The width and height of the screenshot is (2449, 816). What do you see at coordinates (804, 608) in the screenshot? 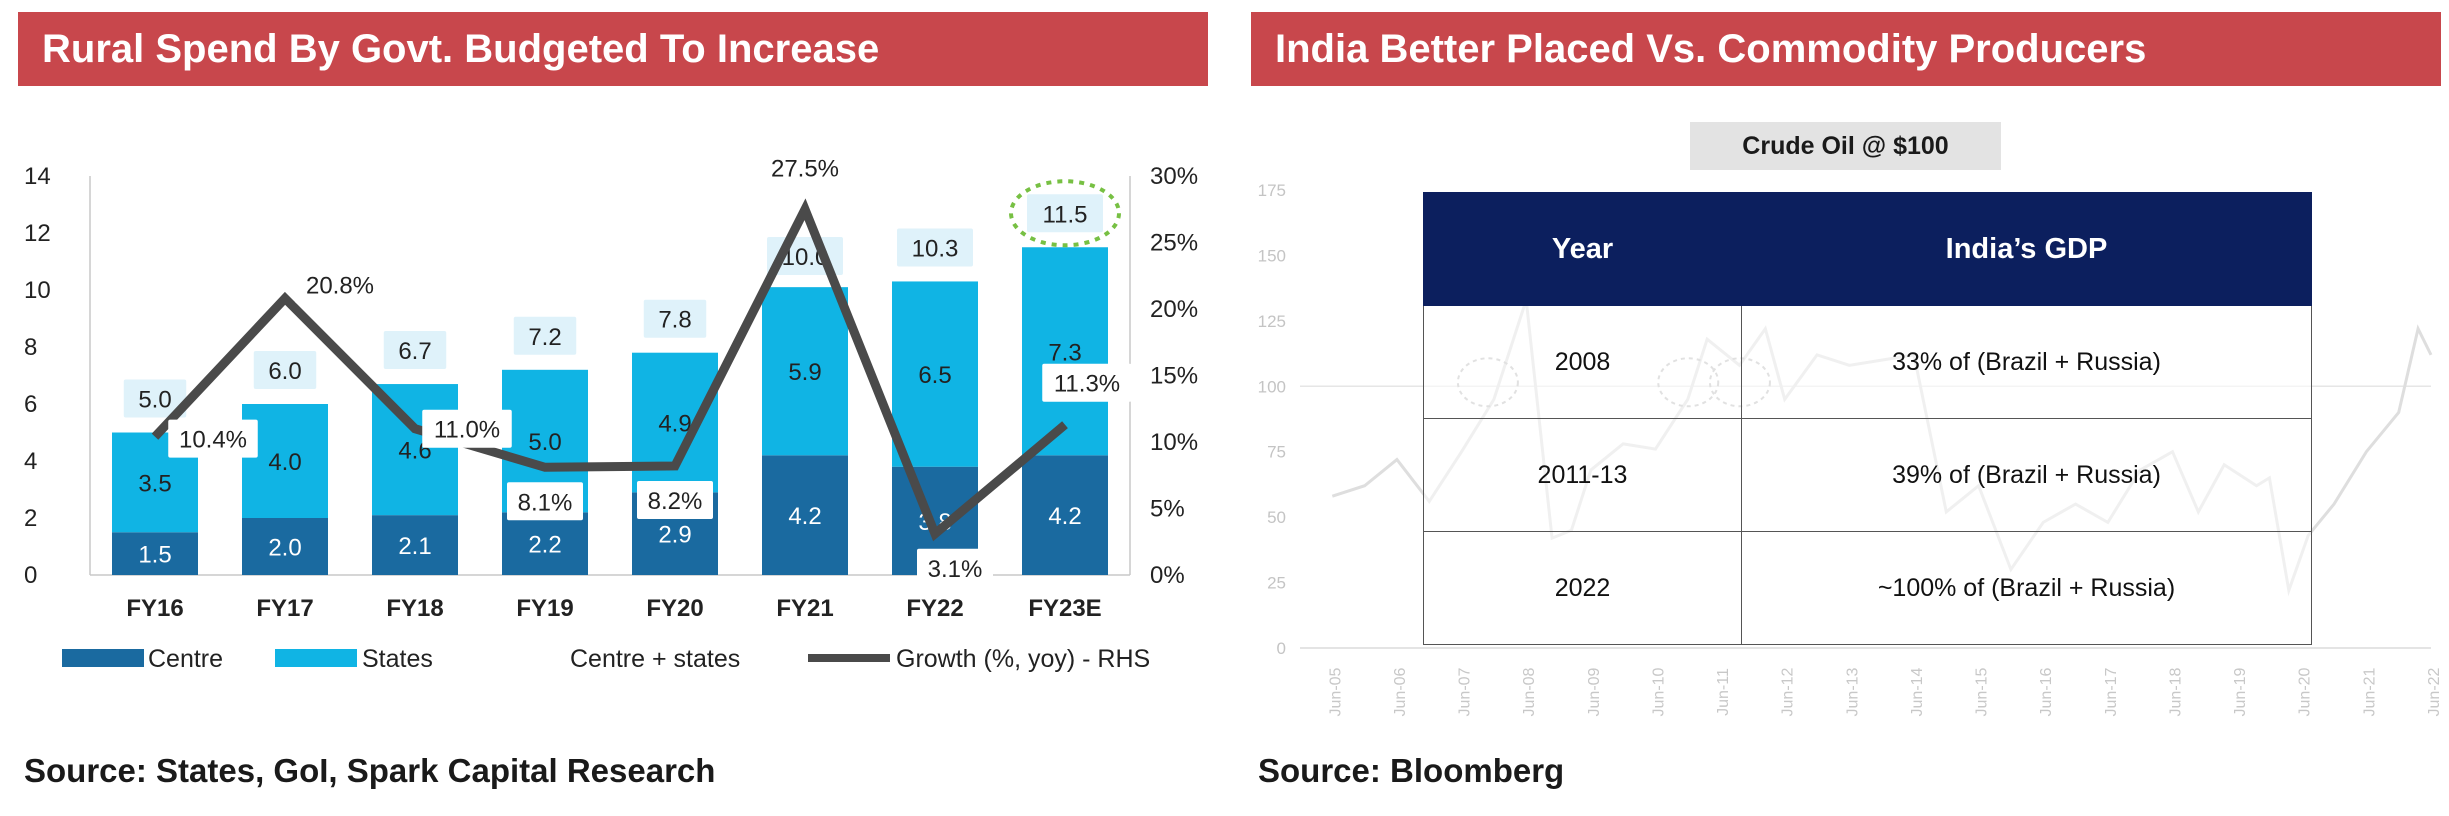
I see `category-label: FY21` at bounding box center [804, 608].